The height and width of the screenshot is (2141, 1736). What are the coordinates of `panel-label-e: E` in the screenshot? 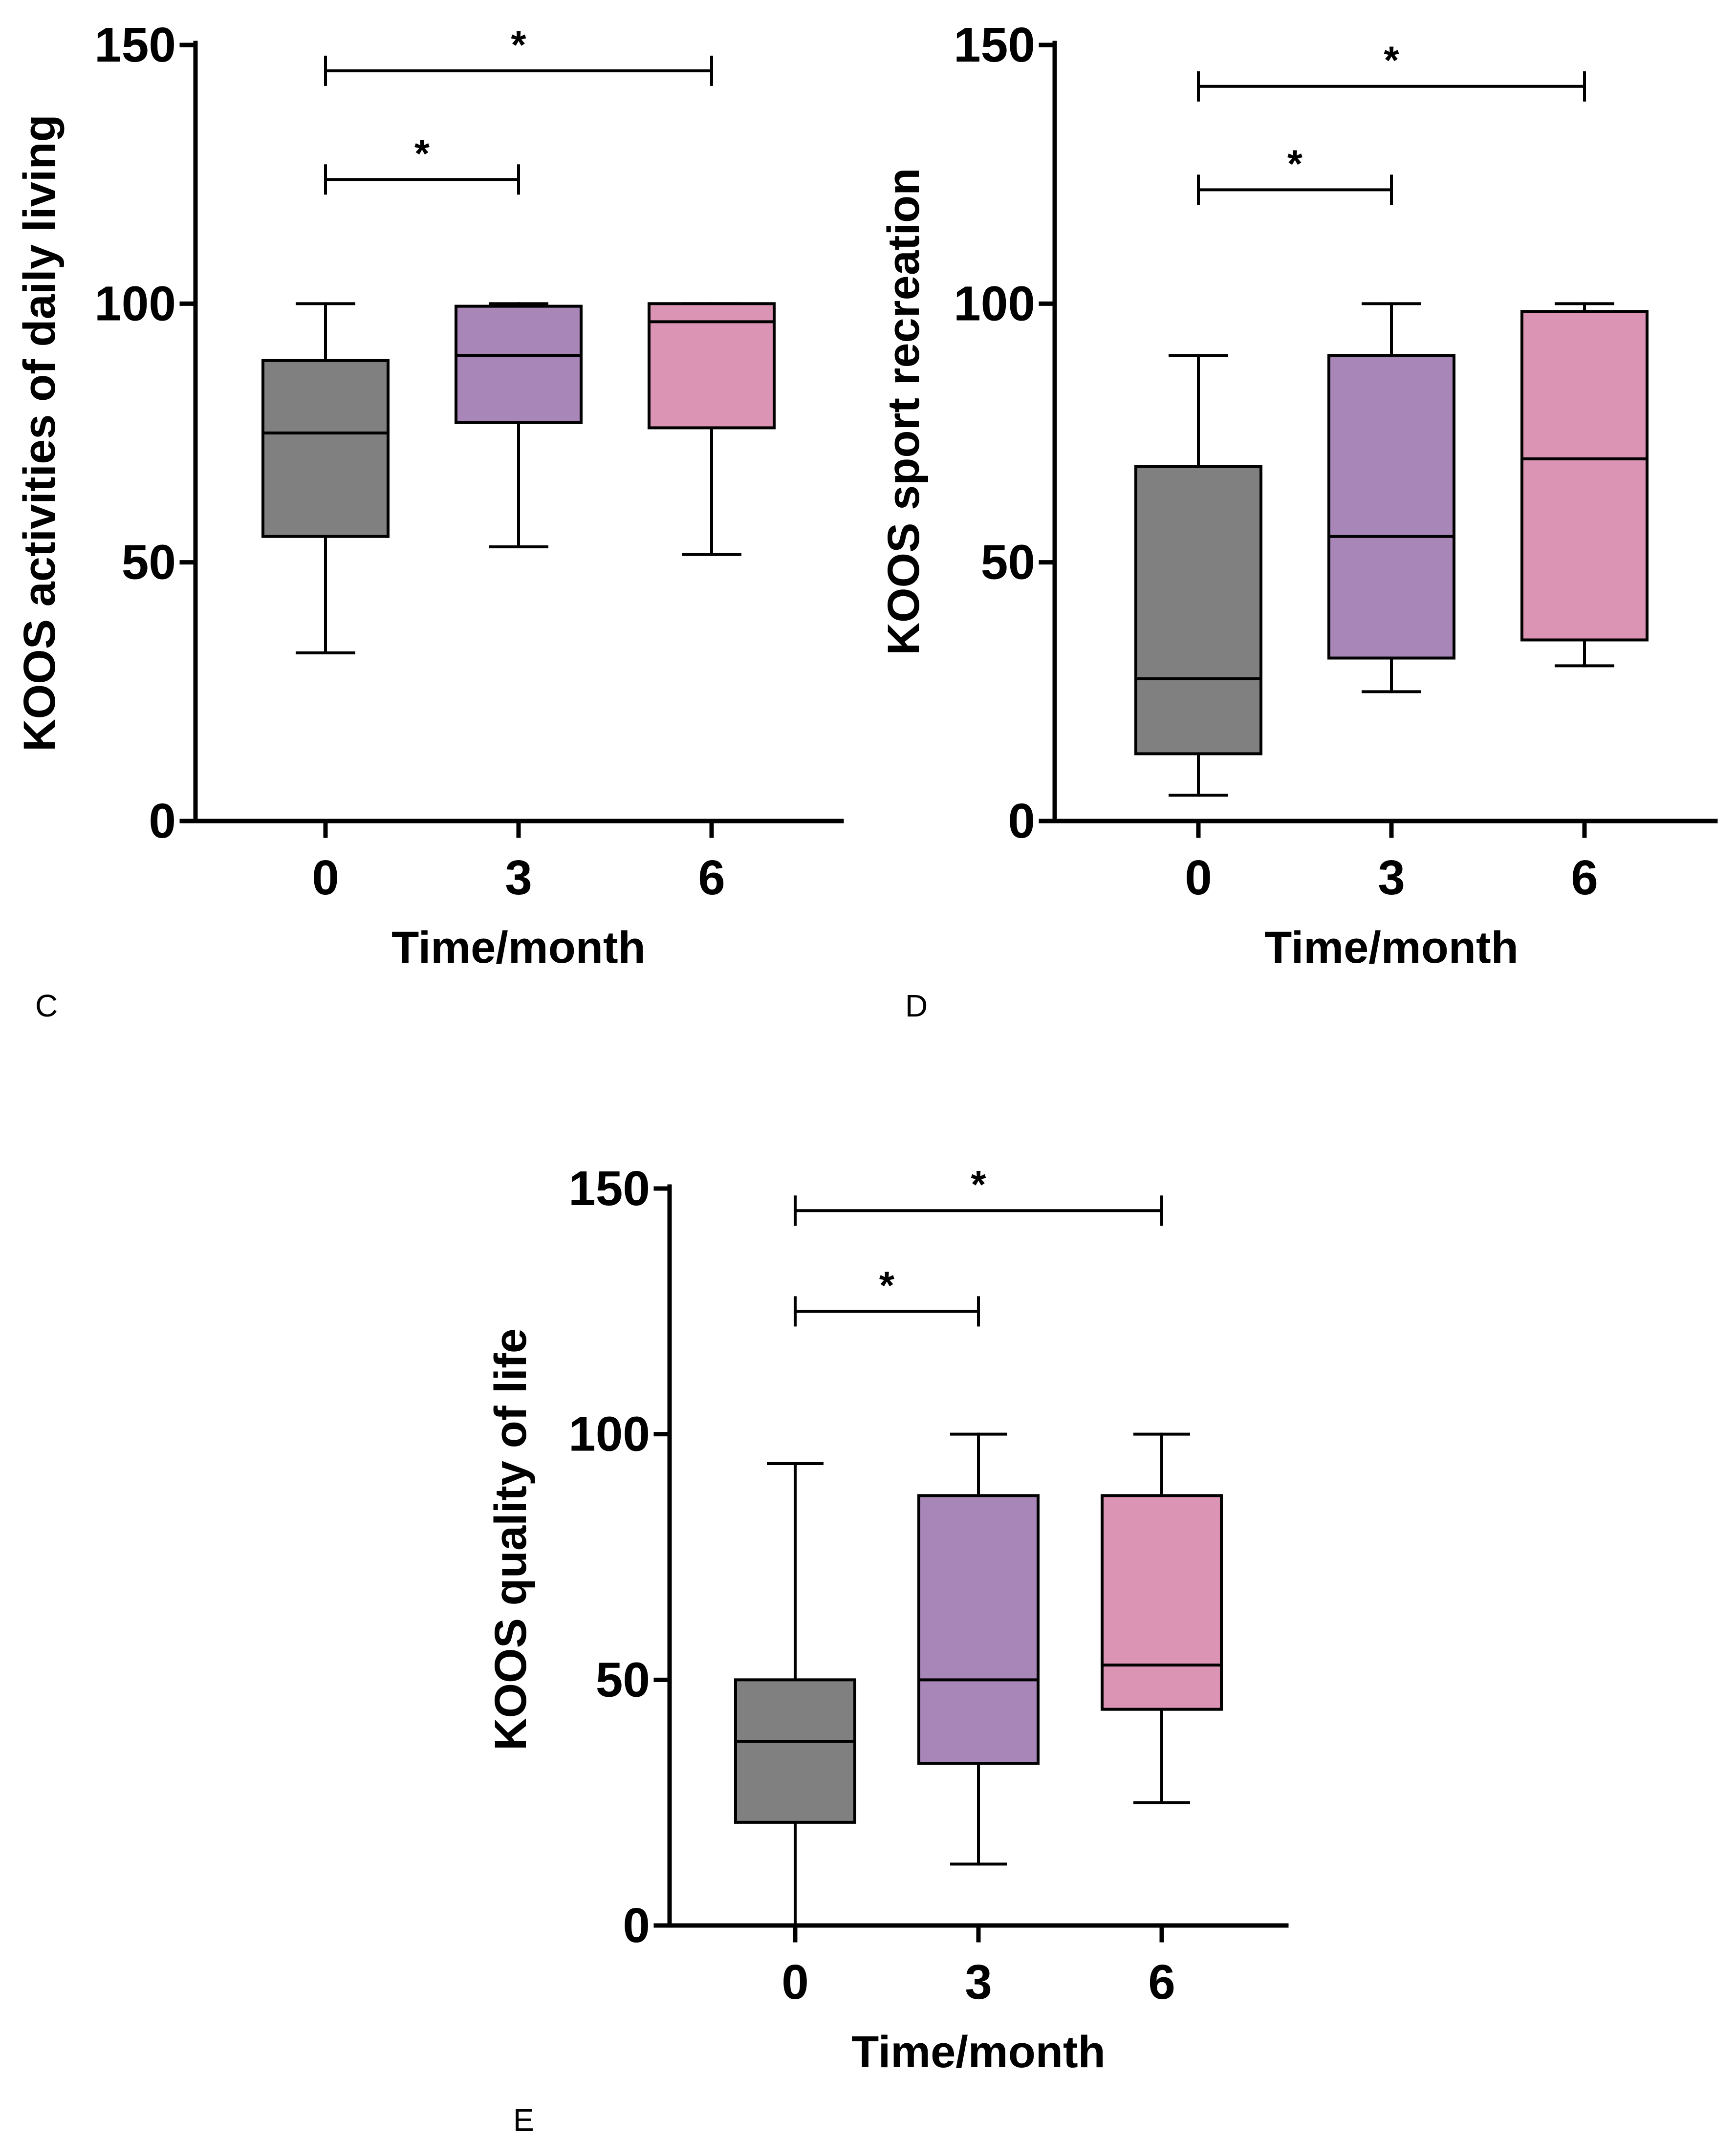 It's located at (523, 2120).